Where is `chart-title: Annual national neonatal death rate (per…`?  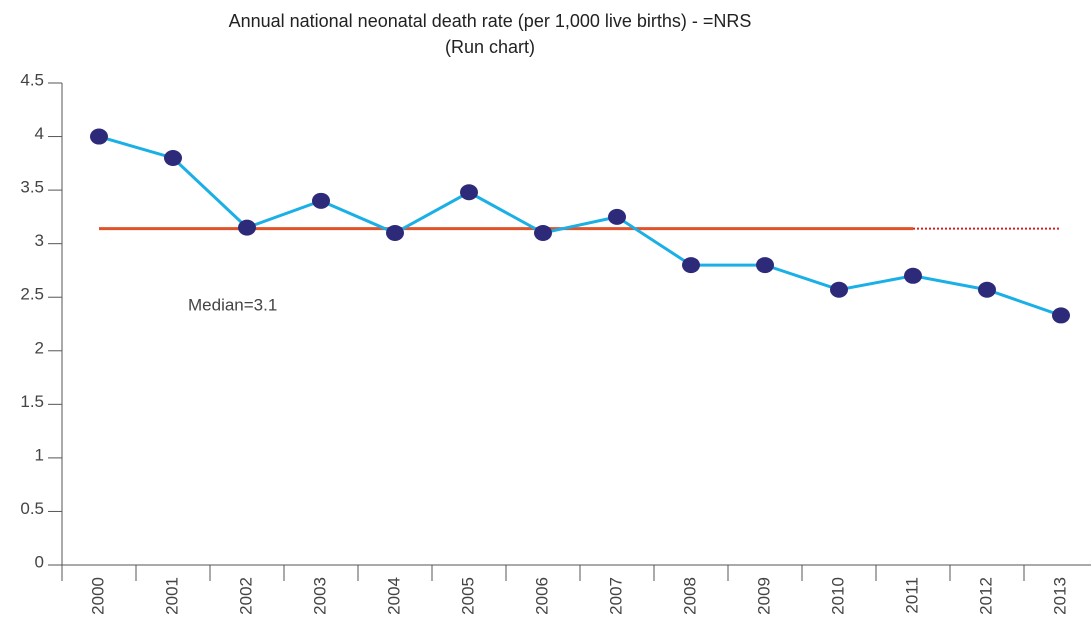
chart-title: Annual national neonatal death rate (per… is located at coordinates (490, 21).